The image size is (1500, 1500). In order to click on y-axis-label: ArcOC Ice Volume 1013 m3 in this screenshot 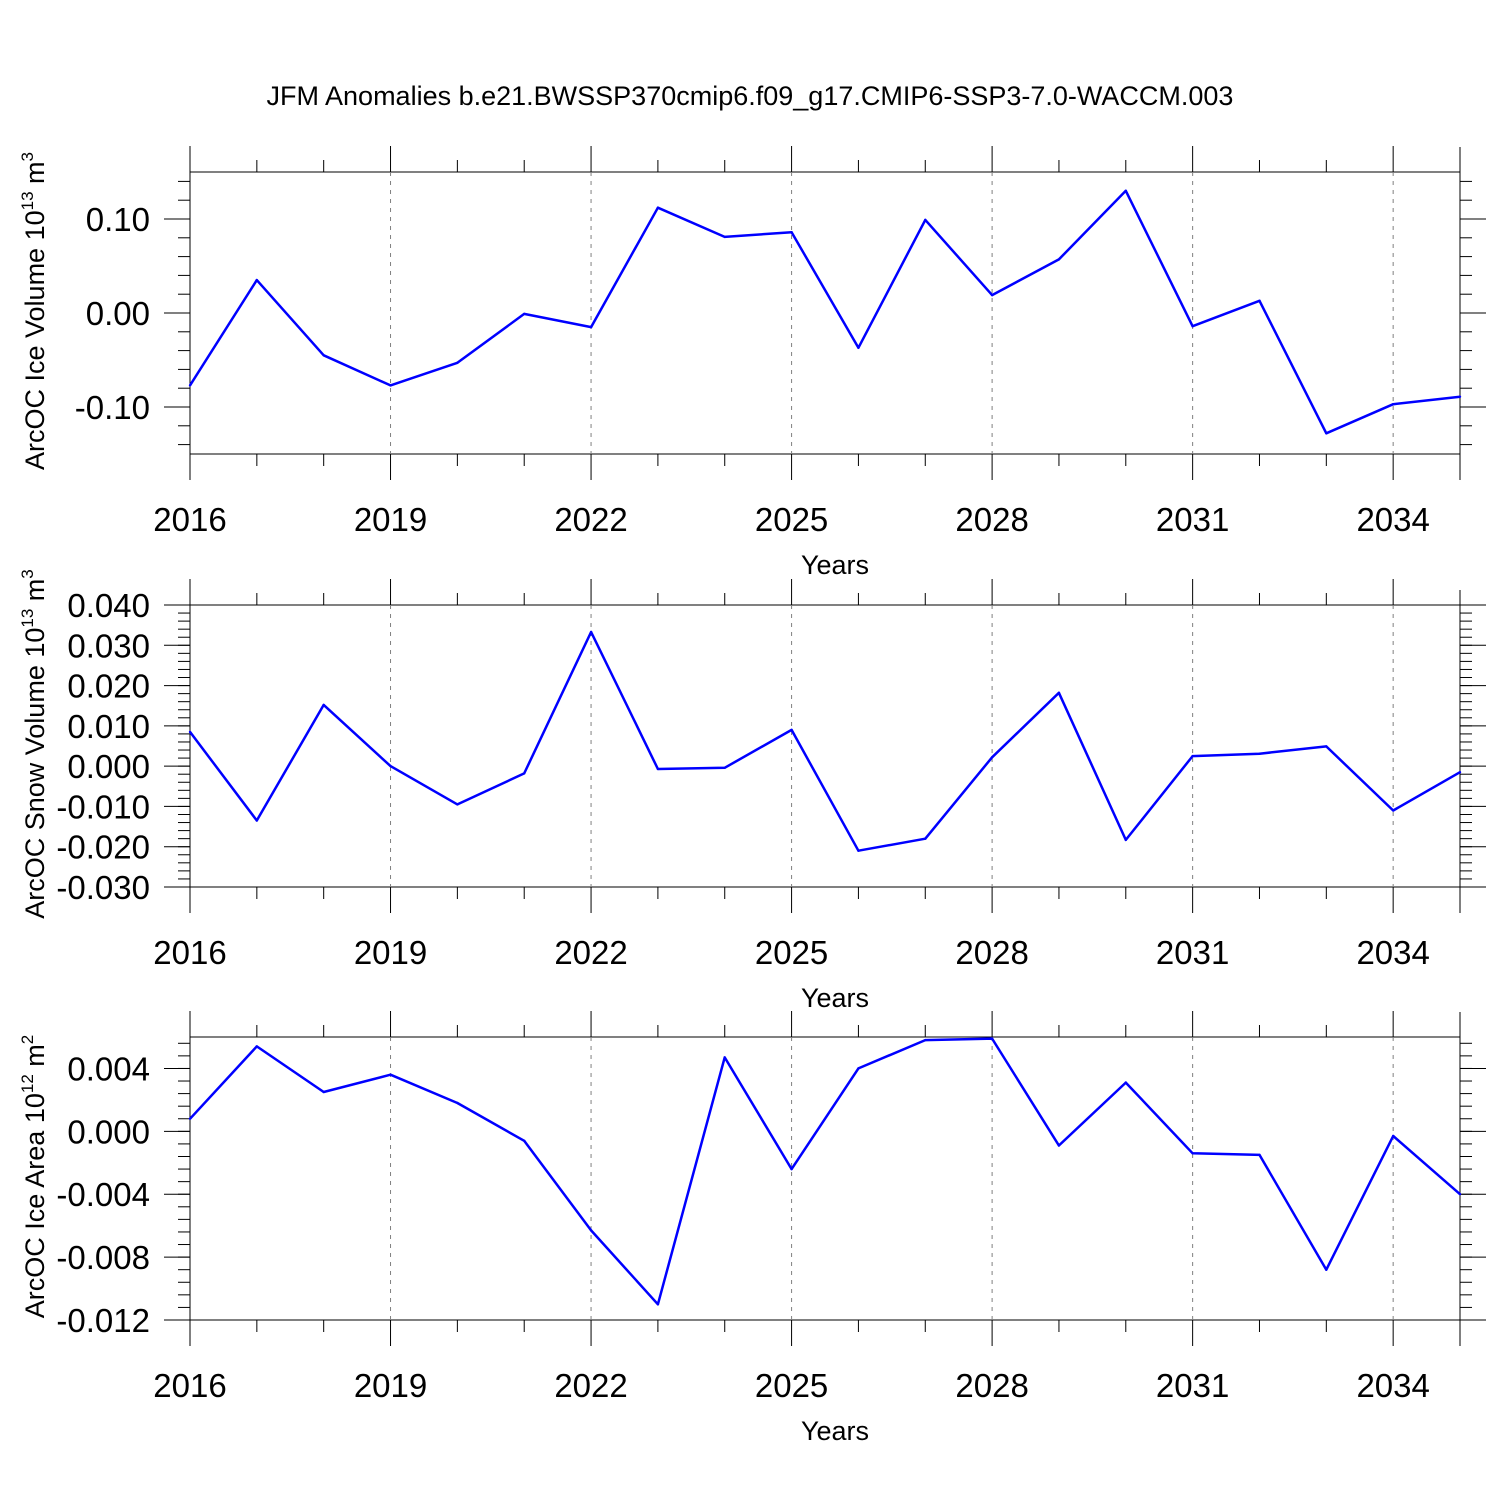, I will do `click(34, 311)`.